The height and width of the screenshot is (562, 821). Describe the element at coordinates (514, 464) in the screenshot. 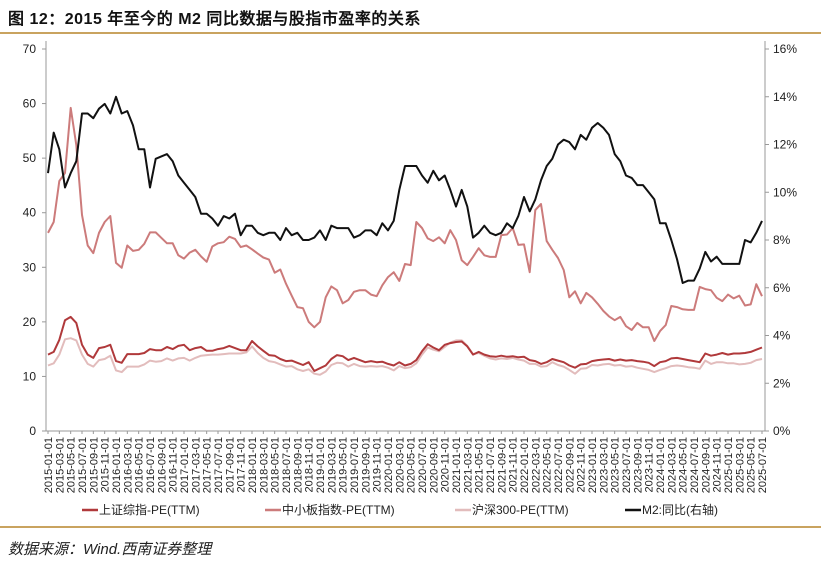

I see `x-axis-tick-label: 2021-11-01` at that location.